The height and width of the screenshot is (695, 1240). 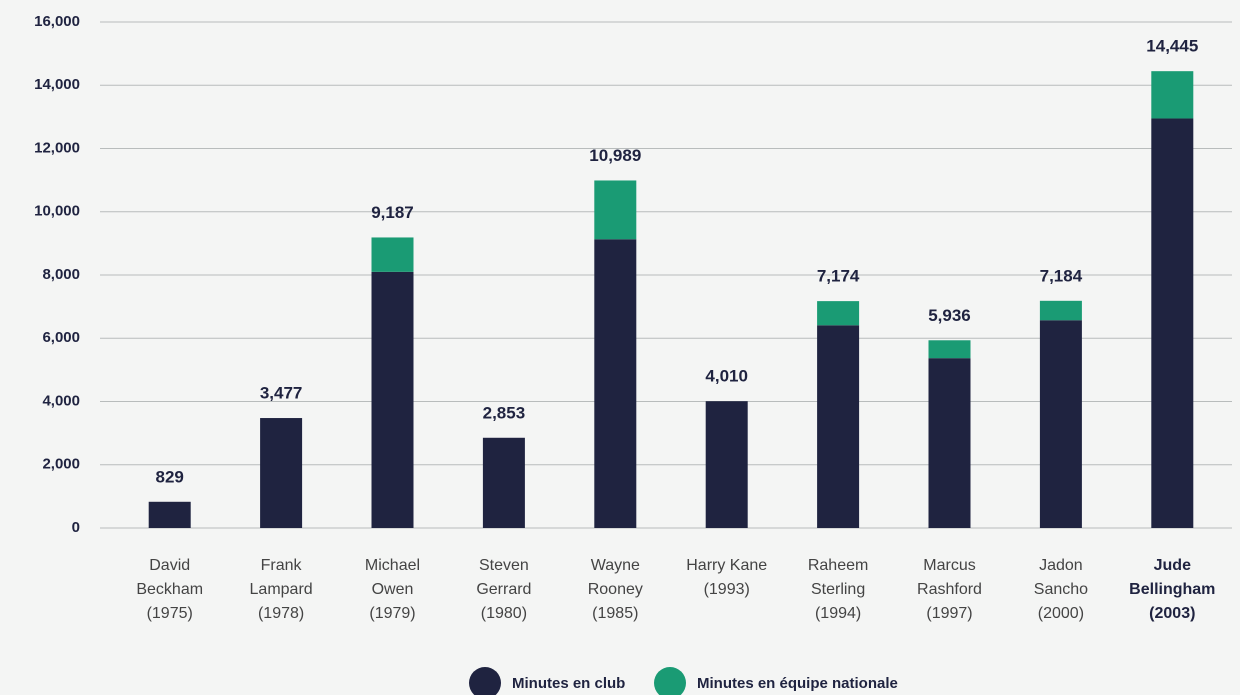 What do you see at coordinates (392, 212) in the screenshot?
I see `total-label: 9,187` at bounding box center [392, 212].